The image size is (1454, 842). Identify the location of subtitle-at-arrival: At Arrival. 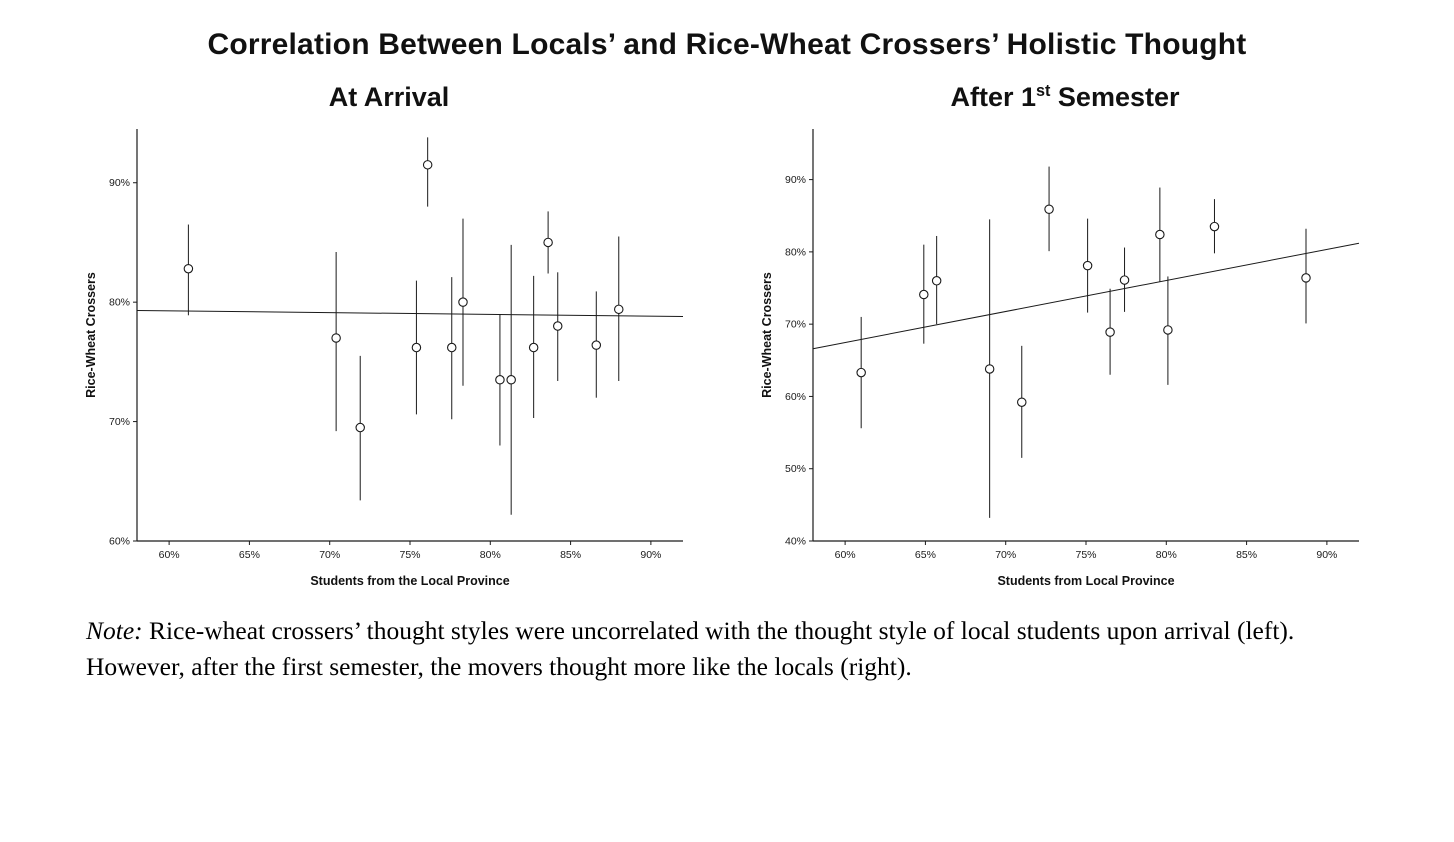
(389, 97).